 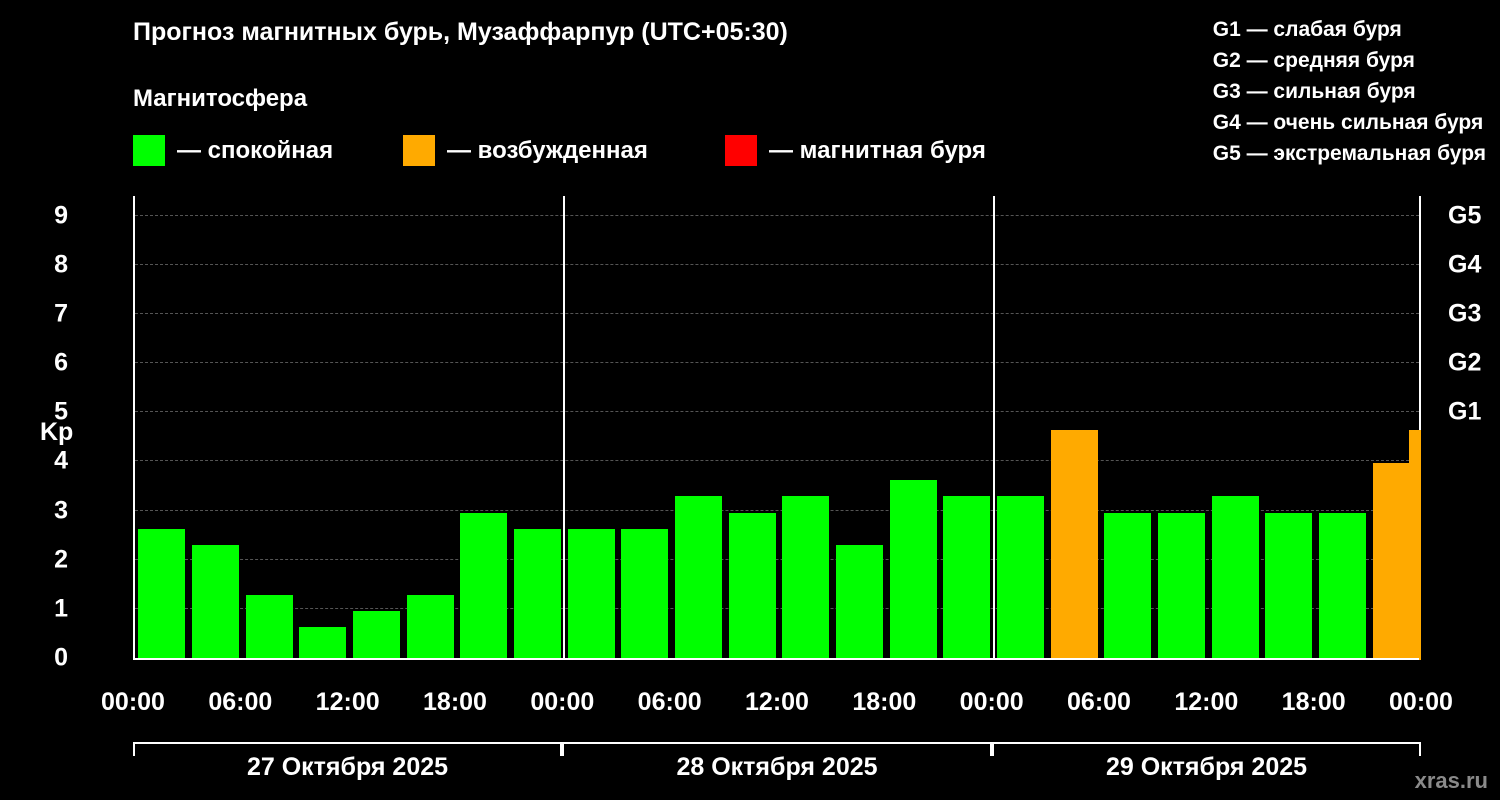 I want to click on y-tick-4: 4, so click(x=61, y=460).